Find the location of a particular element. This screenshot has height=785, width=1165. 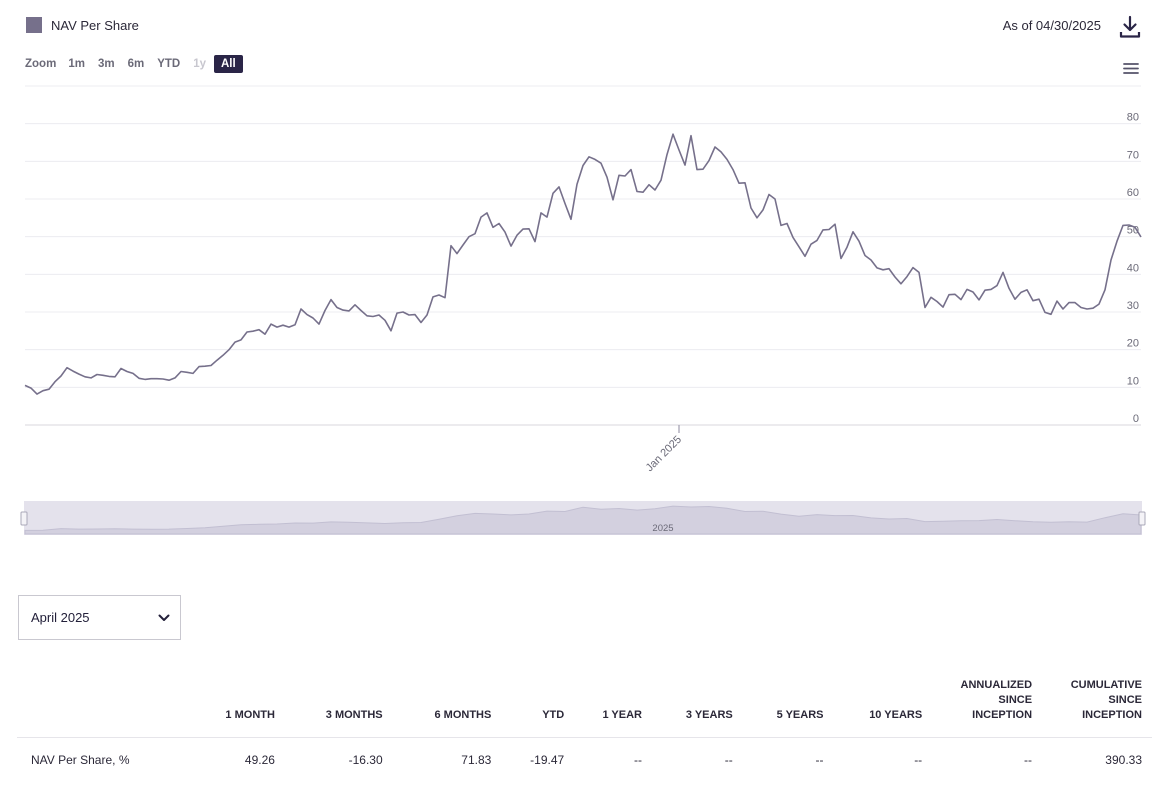

navigator-series-area is located at coordinates (583, 520).